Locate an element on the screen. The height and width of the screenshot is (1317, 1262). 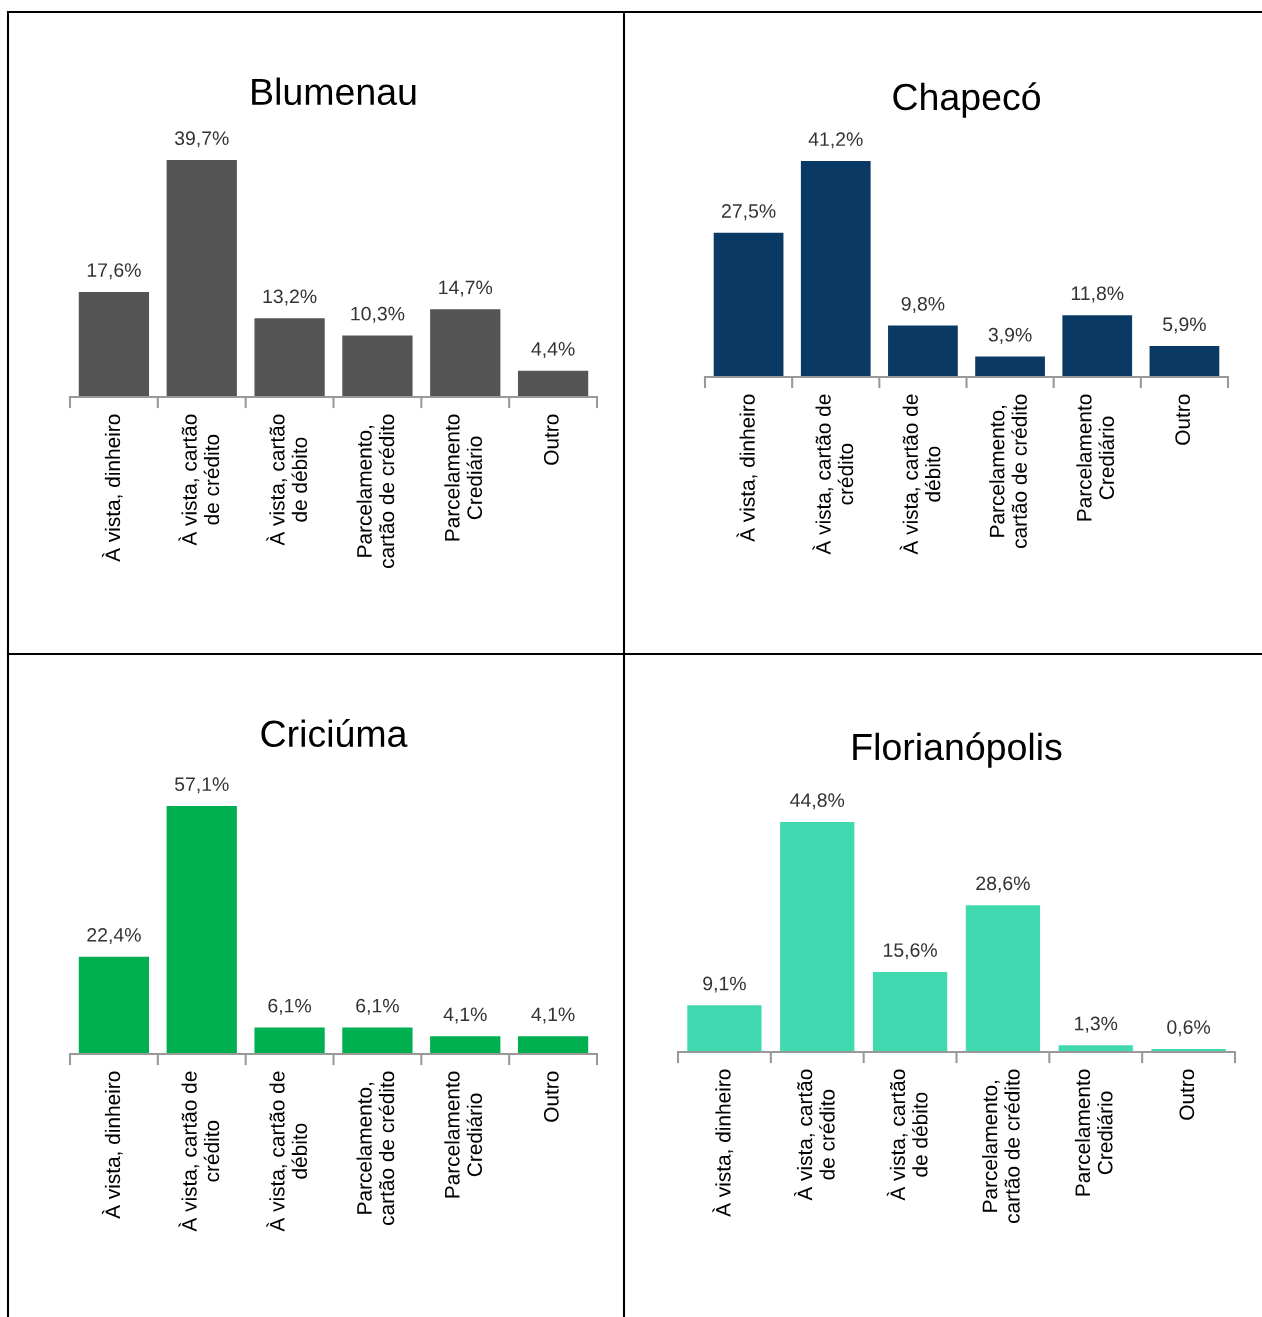
chart-title: Chapecó is located at coordinates (966, 100).